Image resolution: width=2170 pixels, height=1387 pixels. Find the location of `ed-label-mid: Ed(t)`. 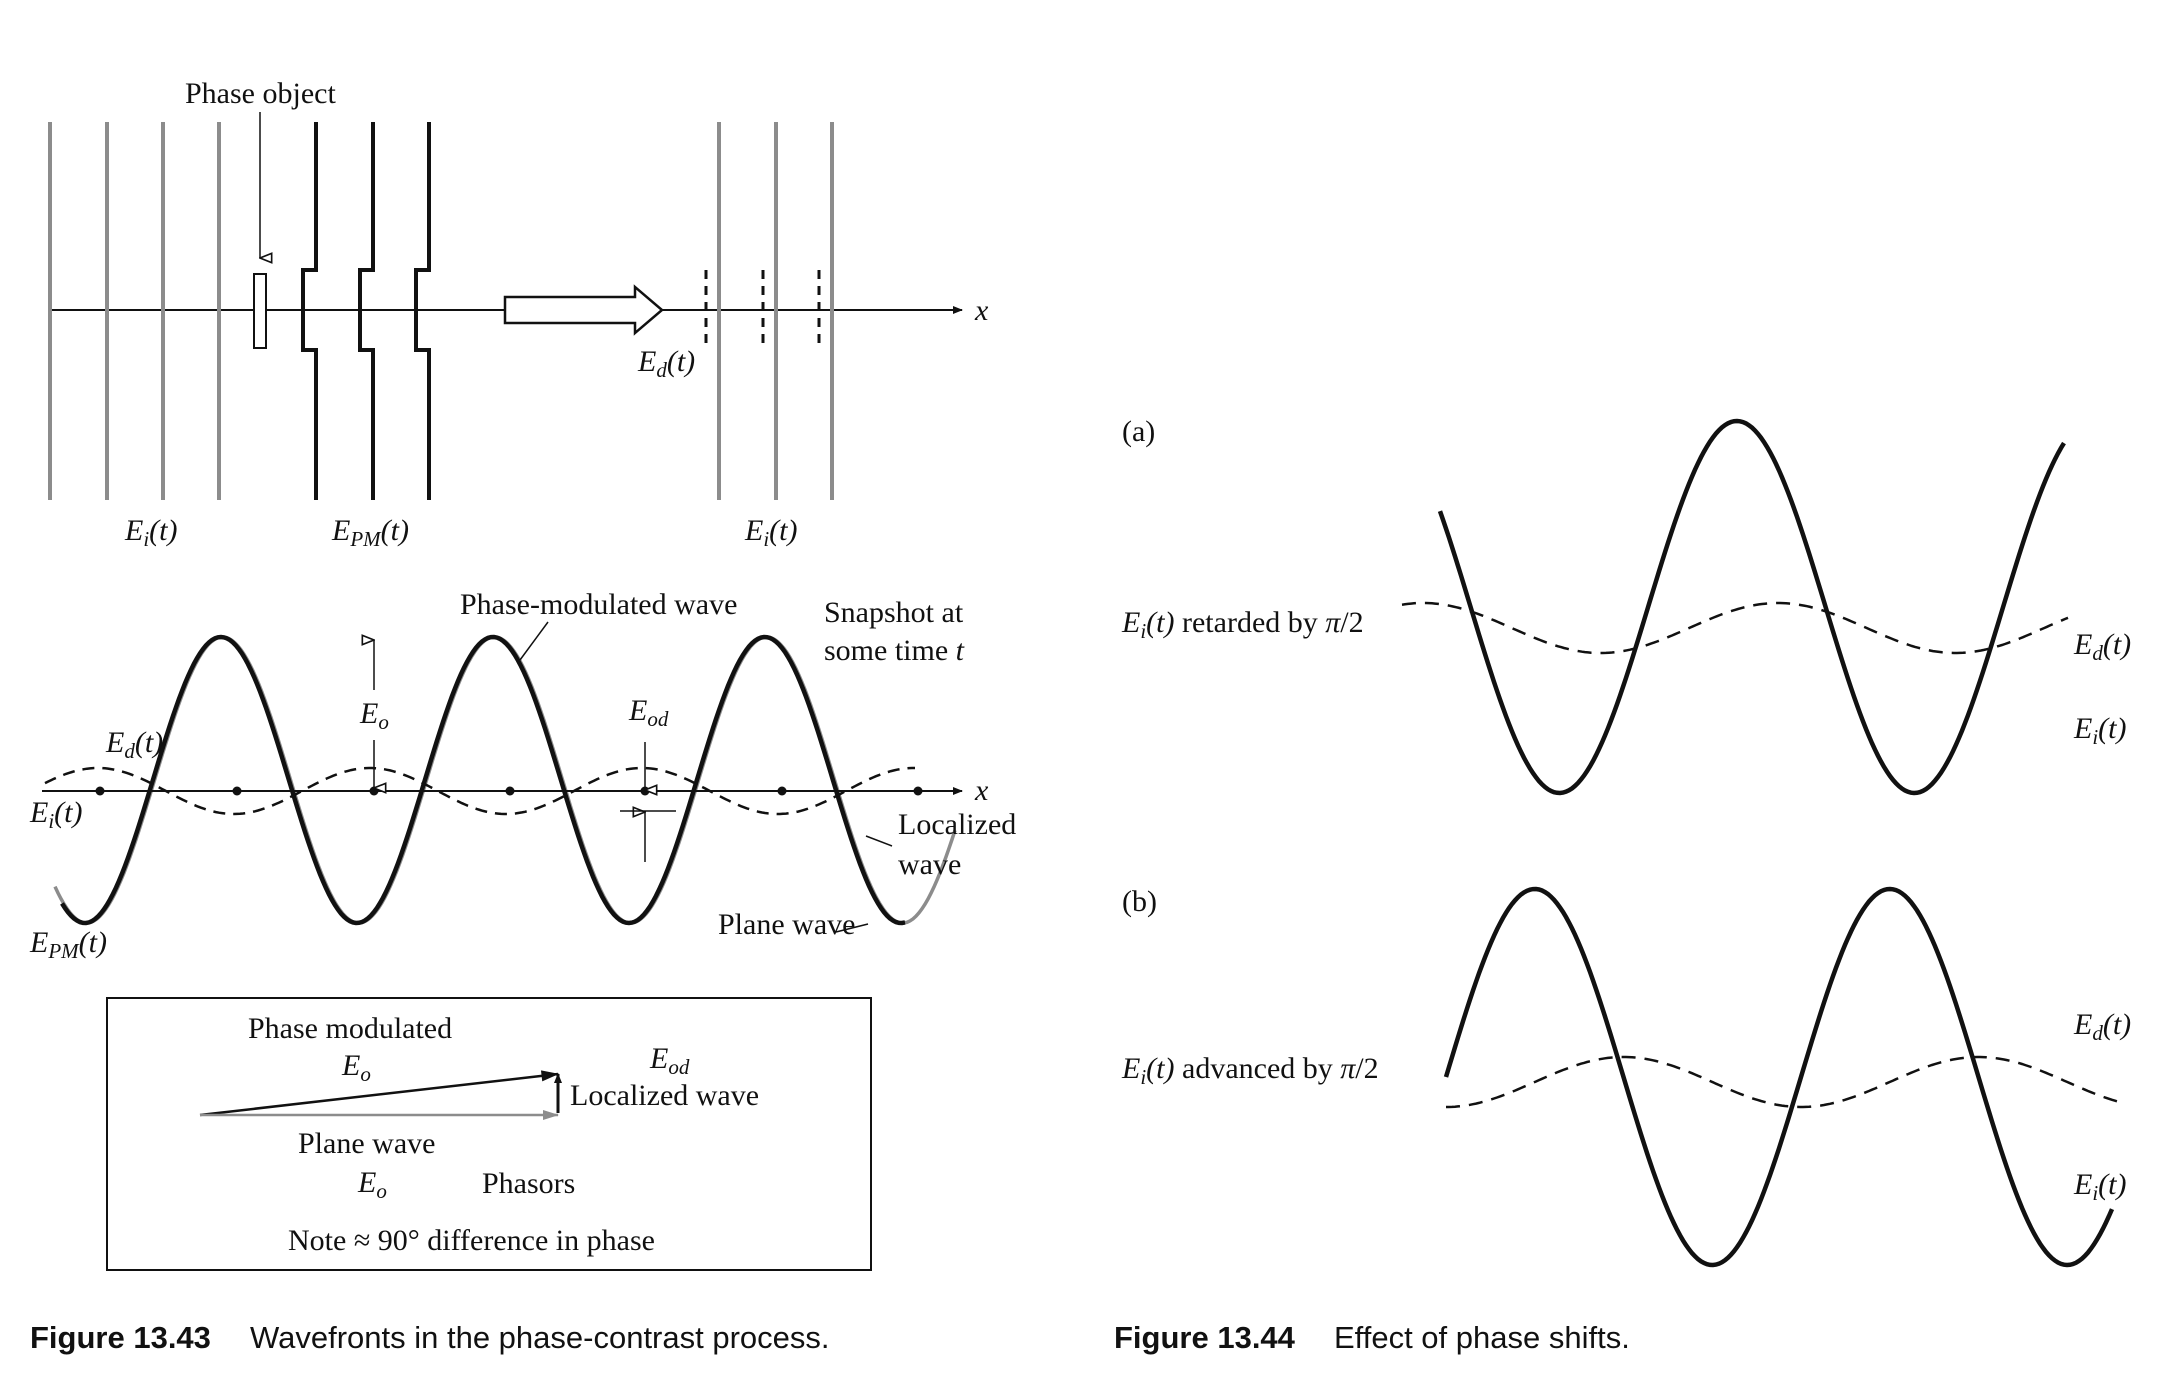

ed-label-mid: Ed(t) is located at coordinates (134, 744).